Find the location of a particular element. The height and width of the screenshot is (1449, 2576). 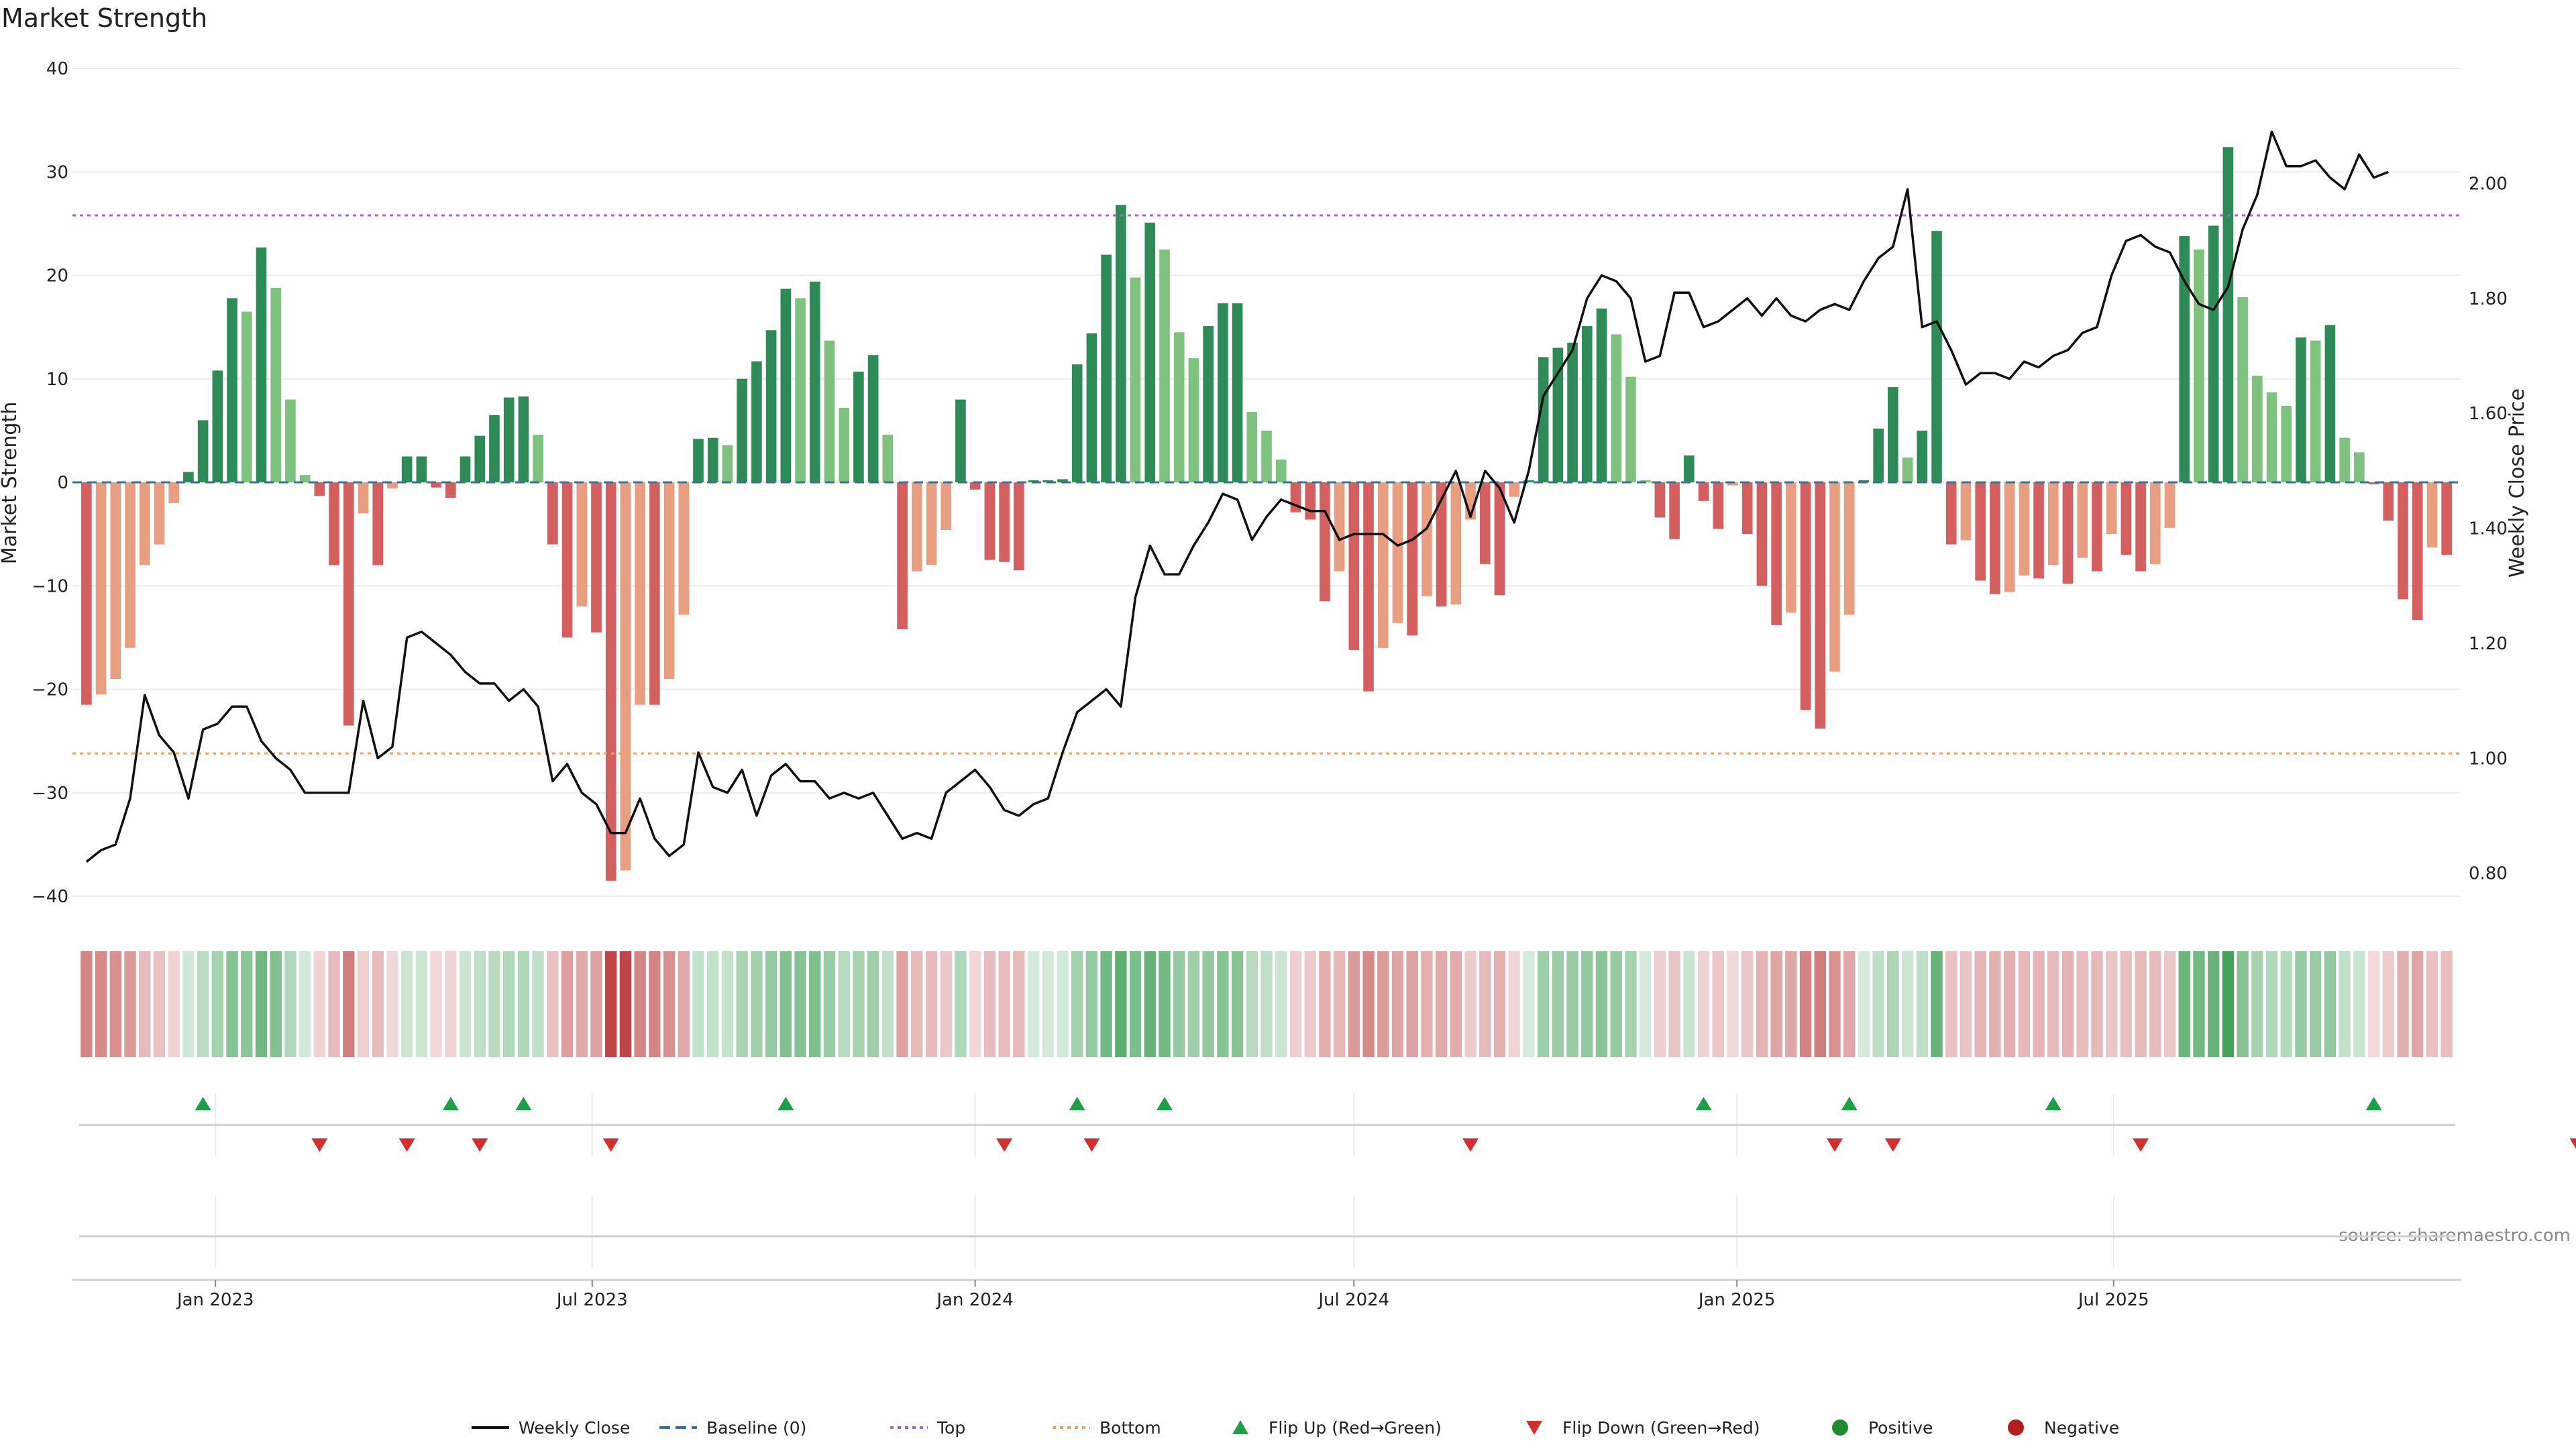

left-tick-label: 30 is located at coordinates (57, 172).